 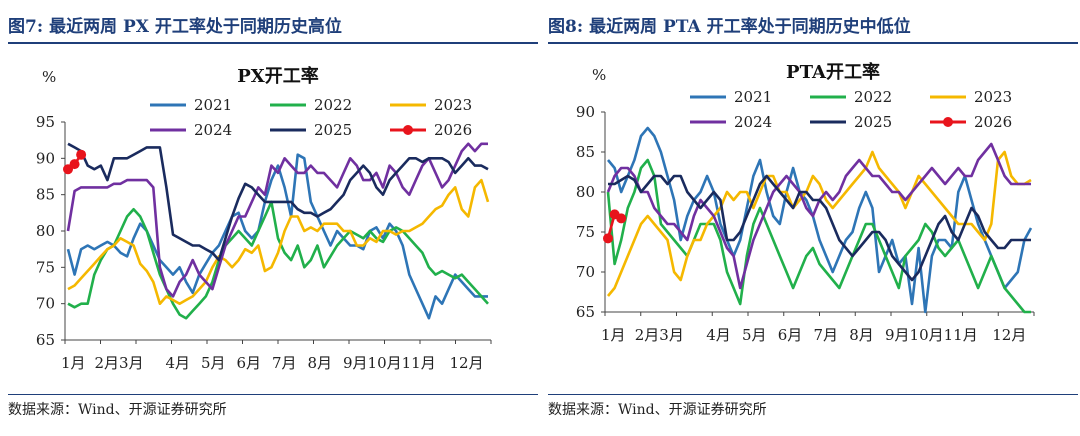 I want to click on series-line-2021, so click(x=277, y=236).